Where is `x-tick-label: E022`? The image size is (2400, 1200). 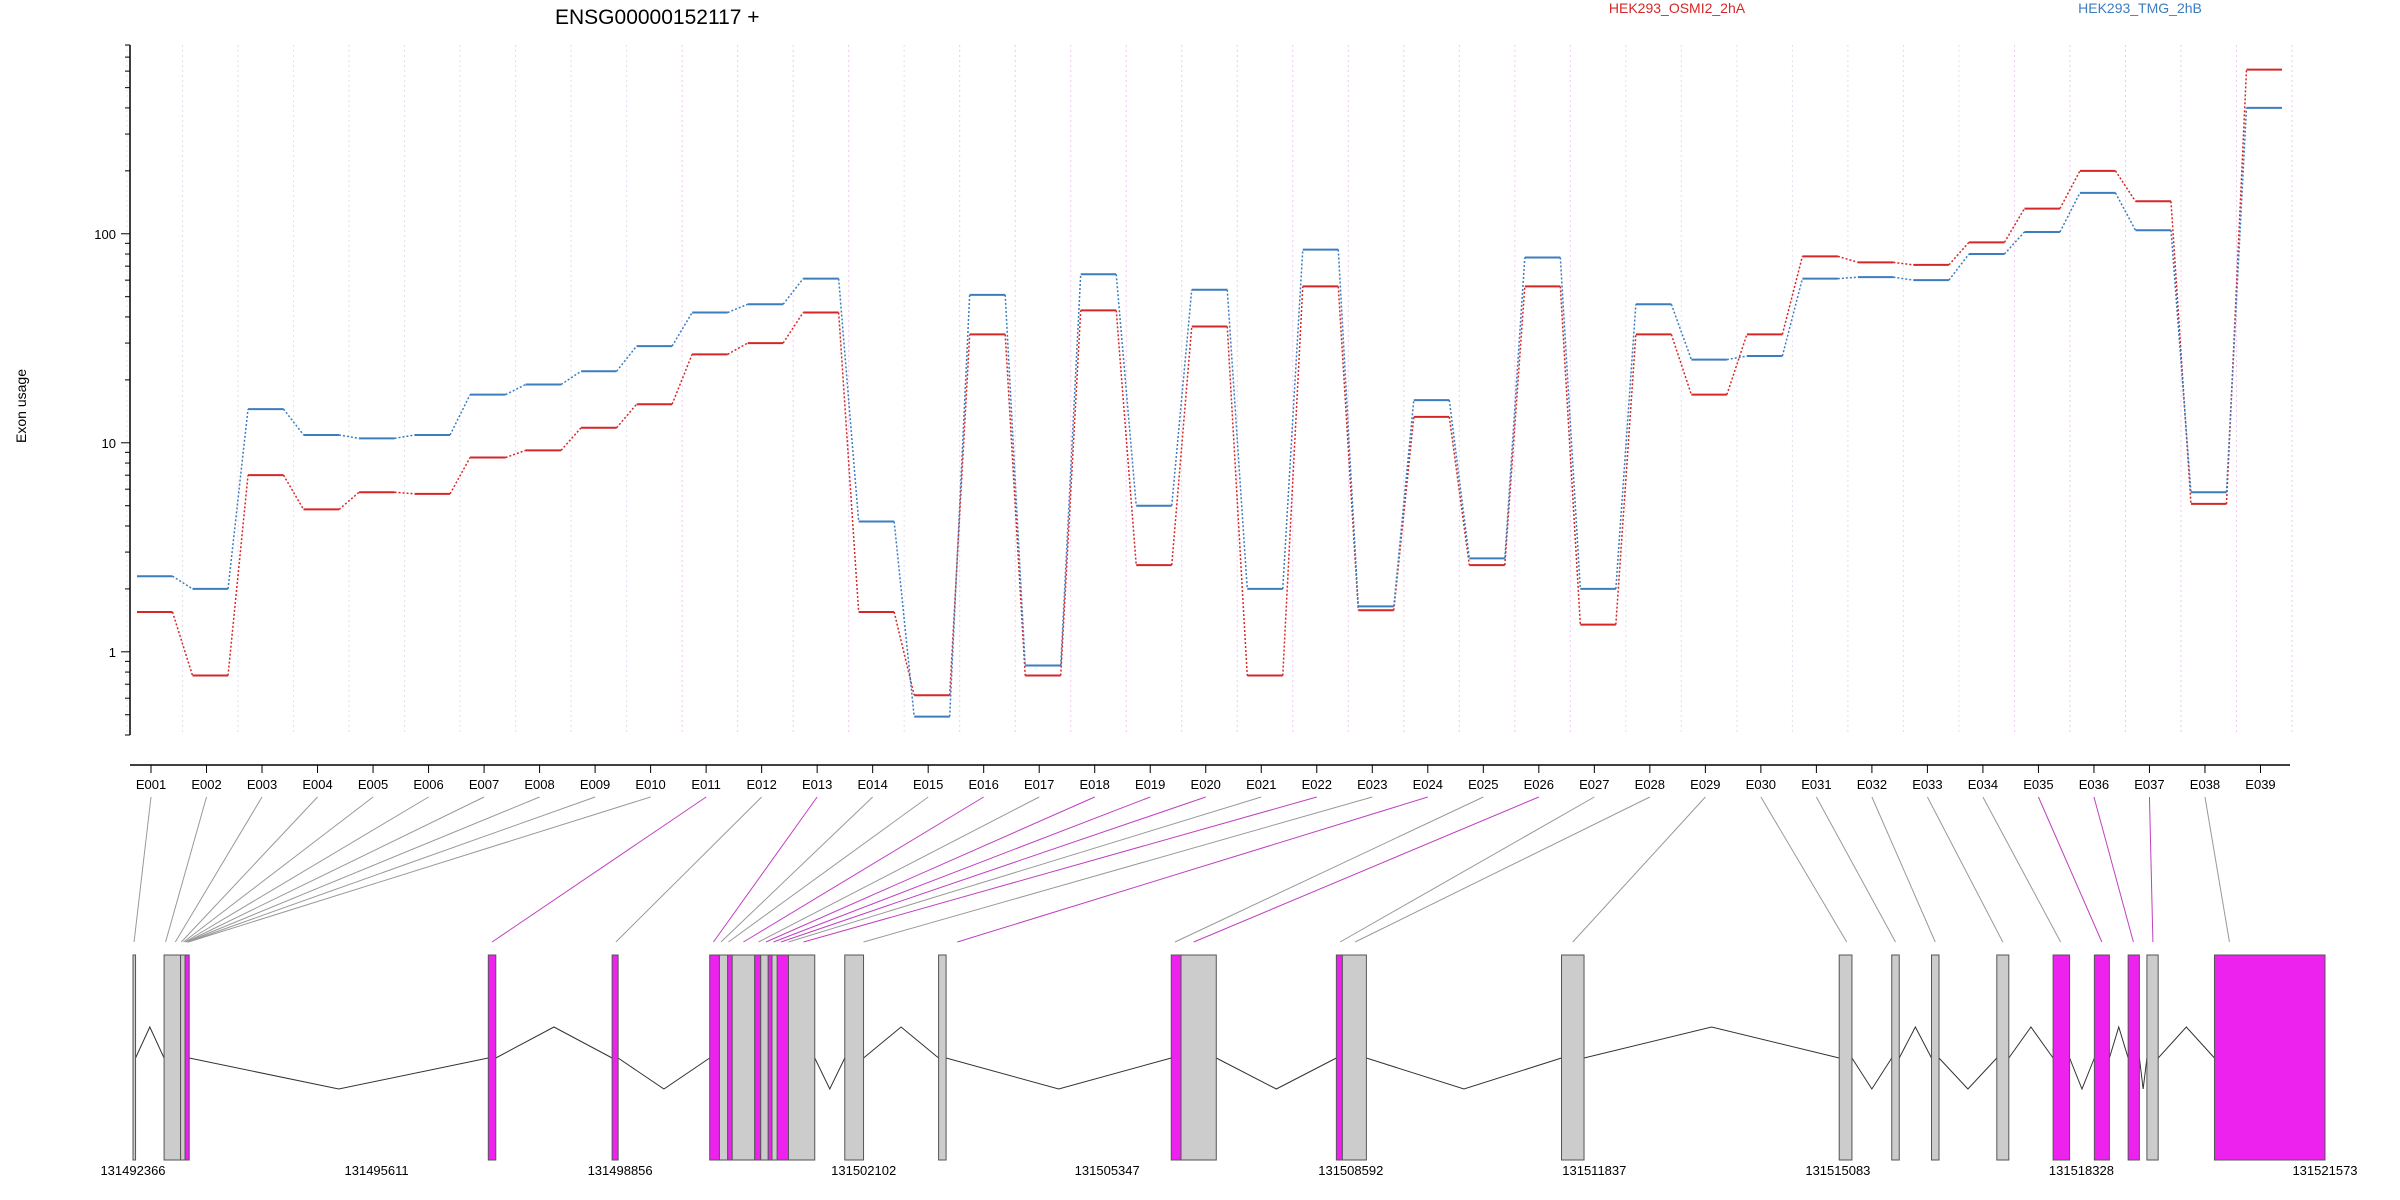 x-tick-label: E022 is located at coordinates (1317, 784).